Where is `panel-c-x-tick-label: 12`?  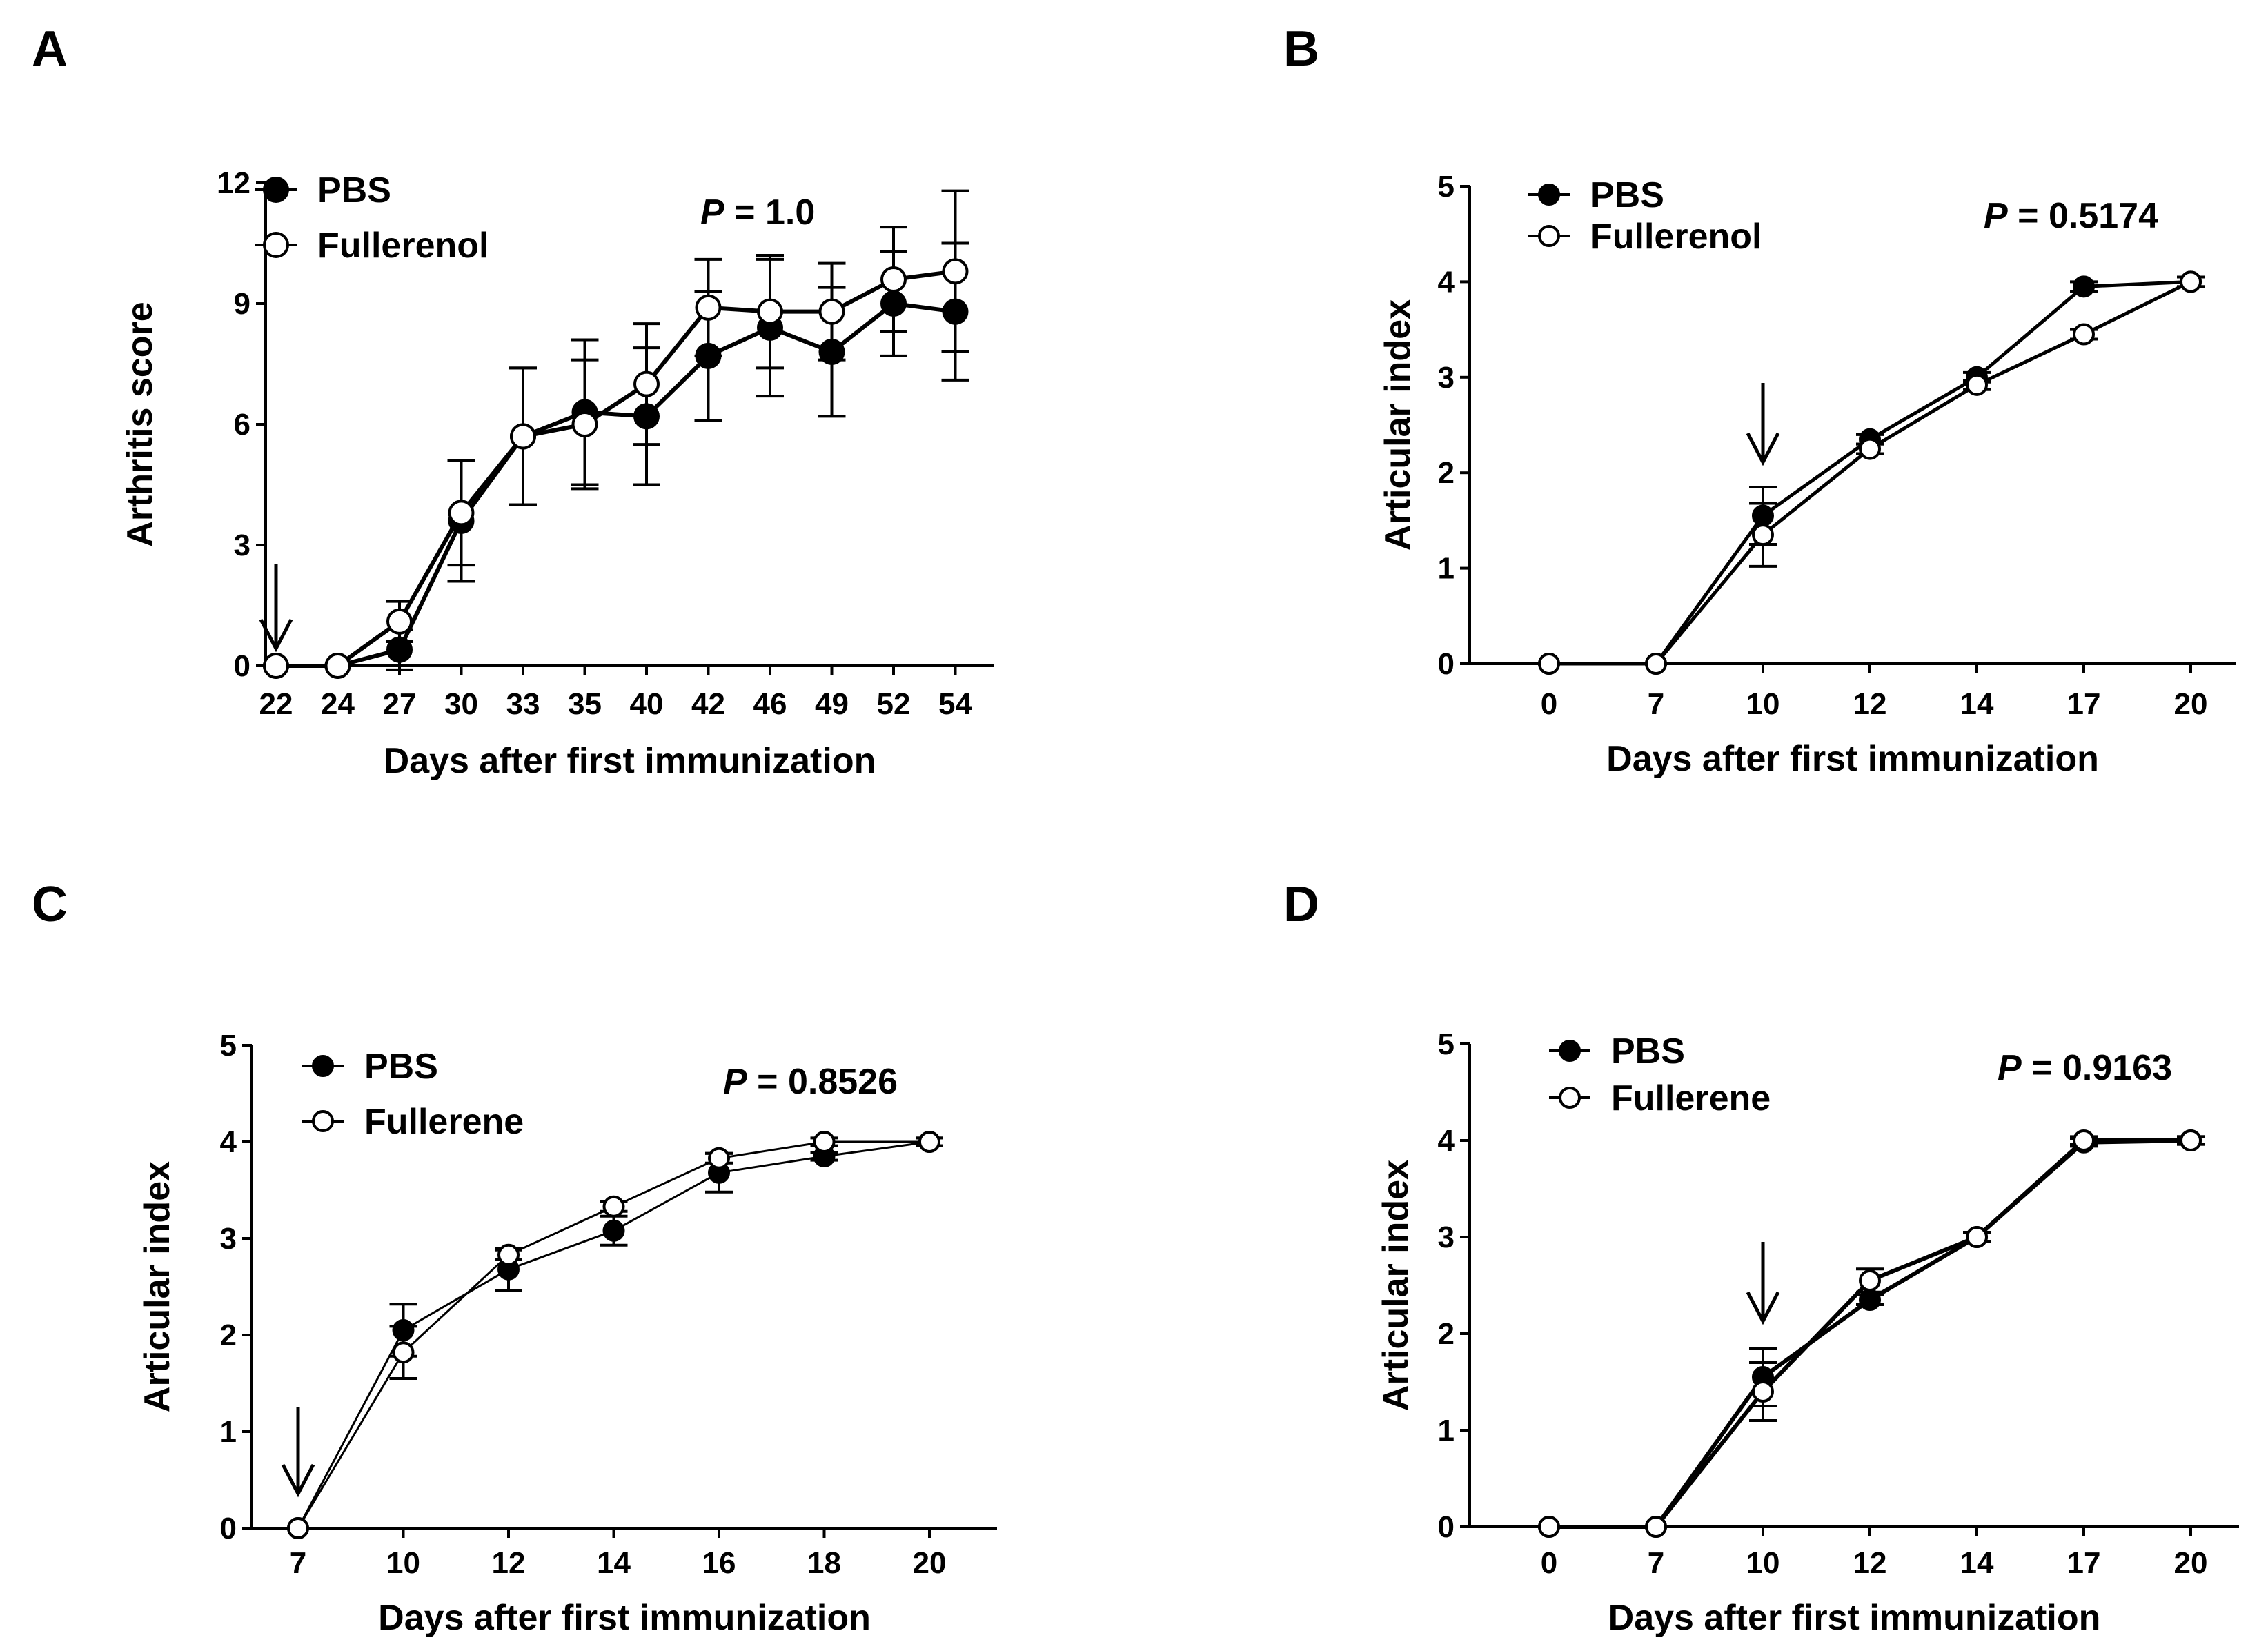
panel-c-x-tick-label: 12 is located at coordinates (509, 1563).